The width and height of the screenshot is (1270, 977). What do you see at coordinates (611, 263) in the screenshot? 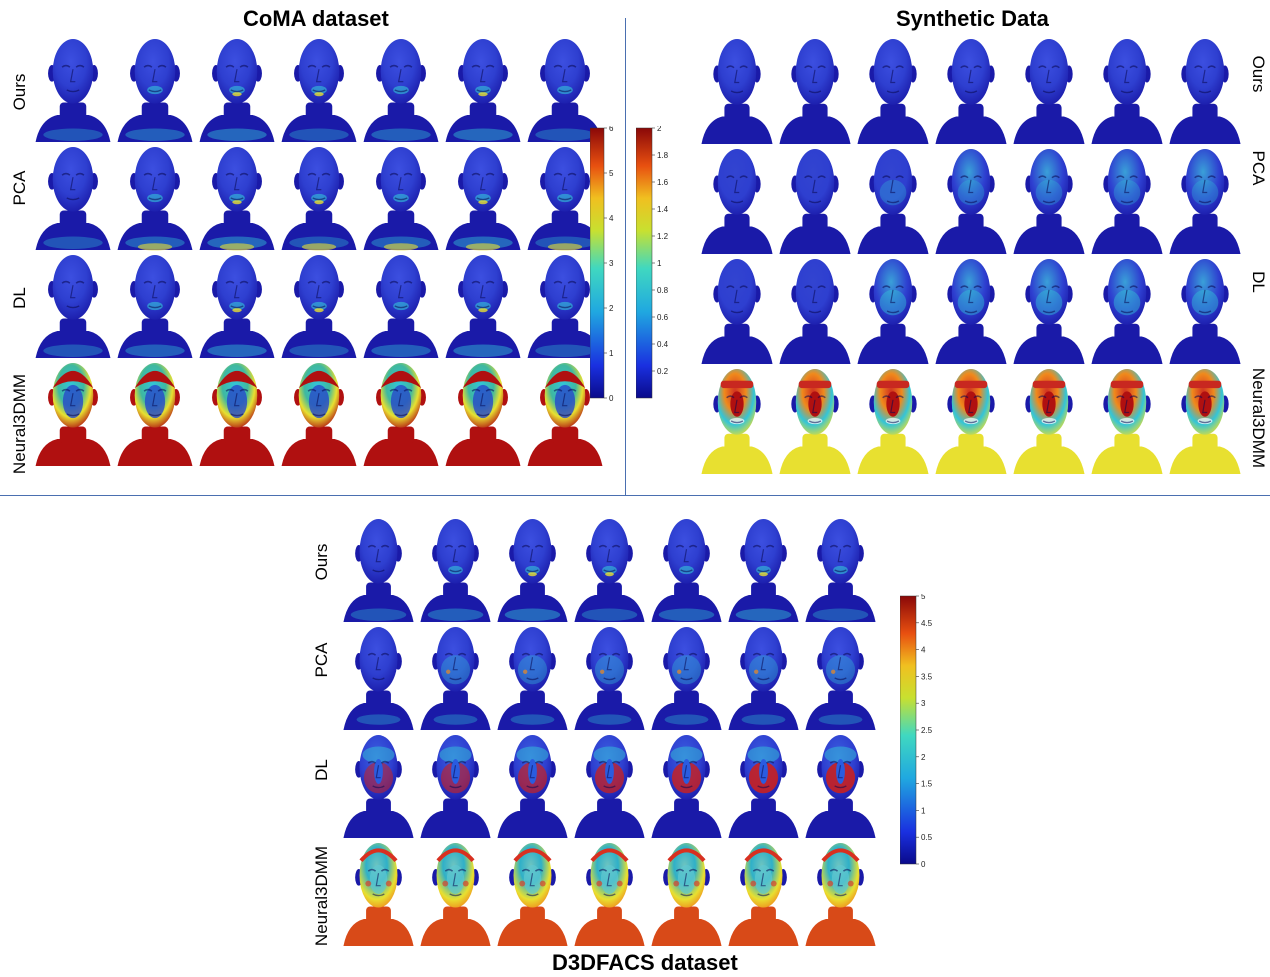
I see `coma-colorbar-tick: 3` at bounding box center [611, 263].